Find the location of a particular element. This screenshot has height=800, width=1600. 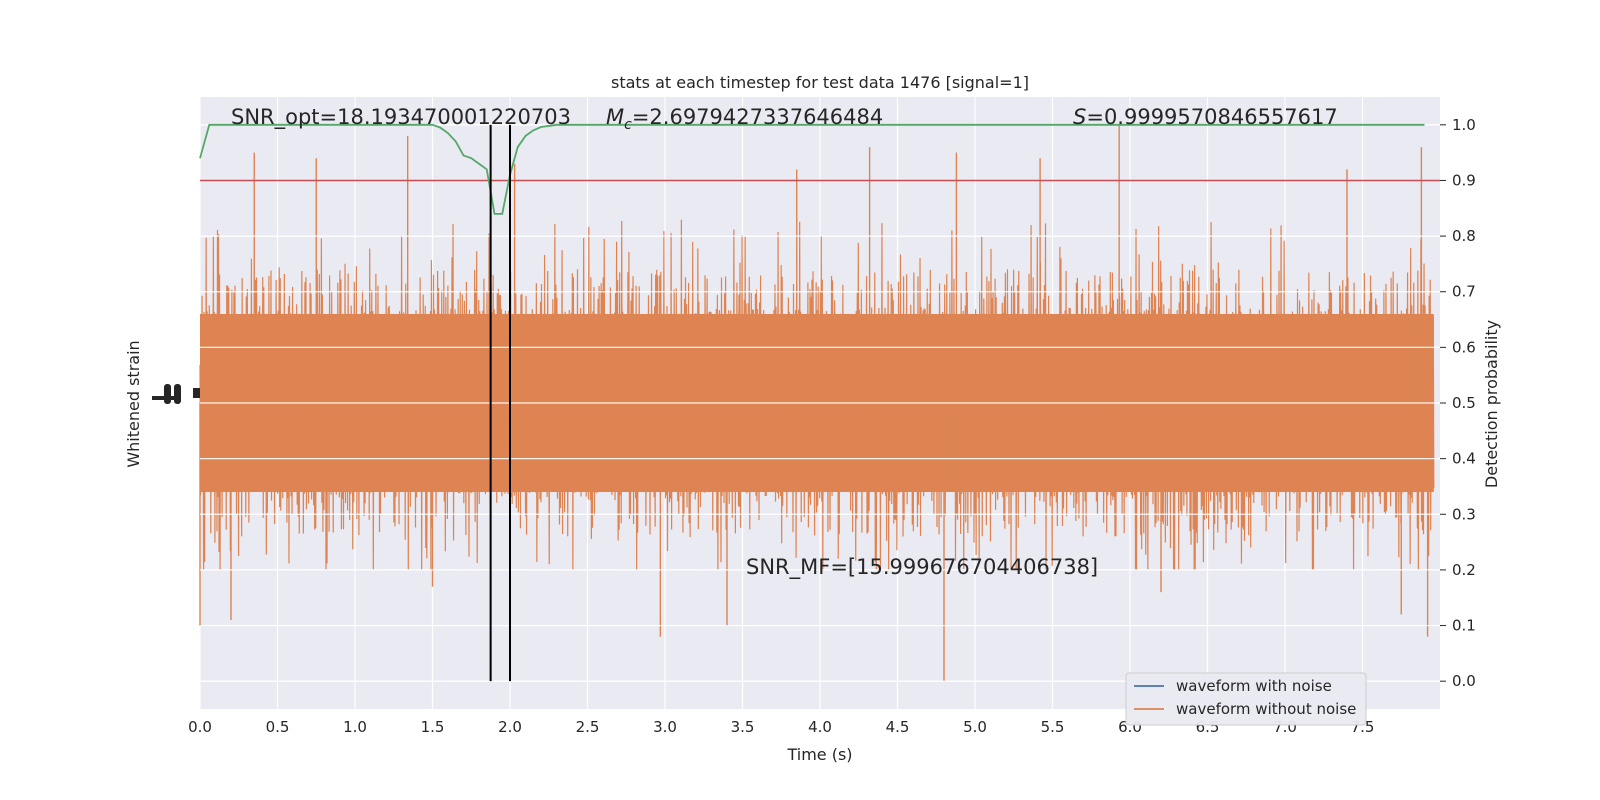

probability-series-group is located at coordinates (812, 169).